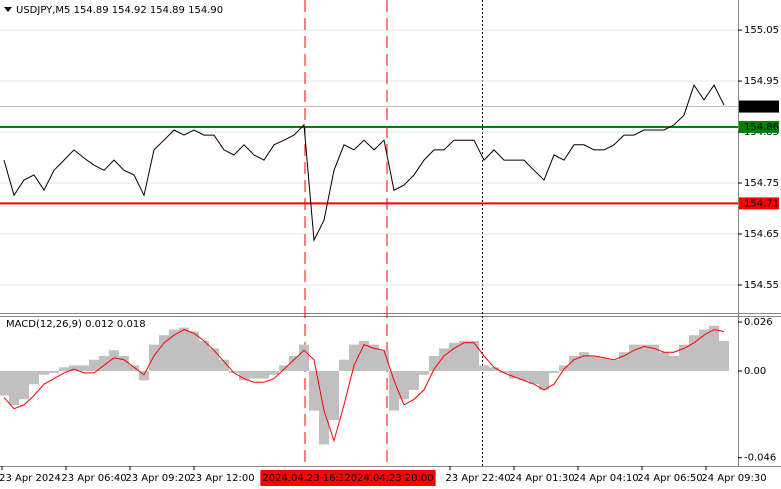  What do you see at coordinates (758, 322) in the screenshot?
I see `y-tick-label: 0.026` at bounding box center [758, 322].